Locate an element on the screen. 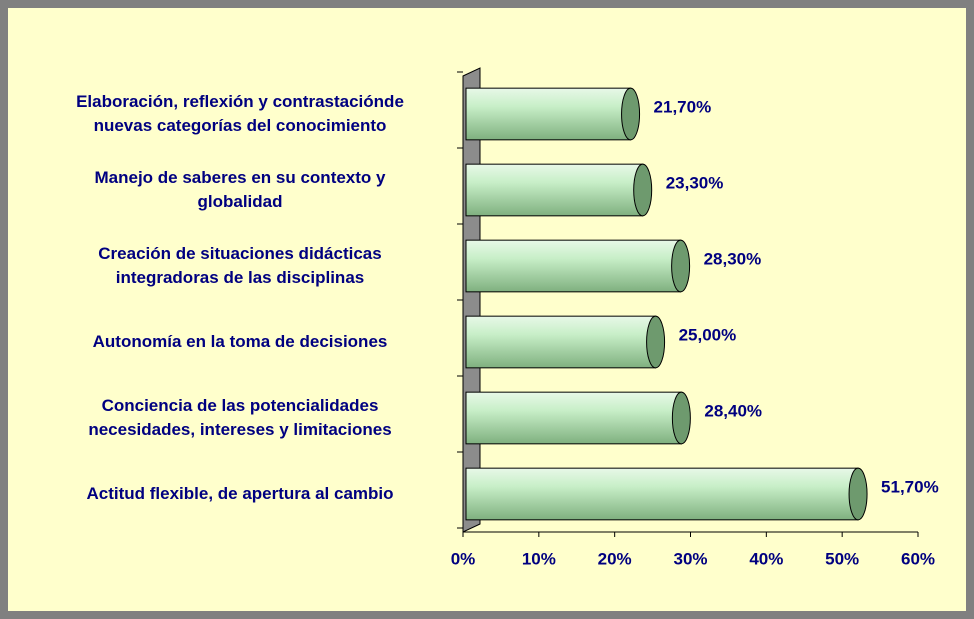 Image resolution: width=974 pixels, height=619 pixels. value-label: 21,70% is located at coordinates (683, 106).